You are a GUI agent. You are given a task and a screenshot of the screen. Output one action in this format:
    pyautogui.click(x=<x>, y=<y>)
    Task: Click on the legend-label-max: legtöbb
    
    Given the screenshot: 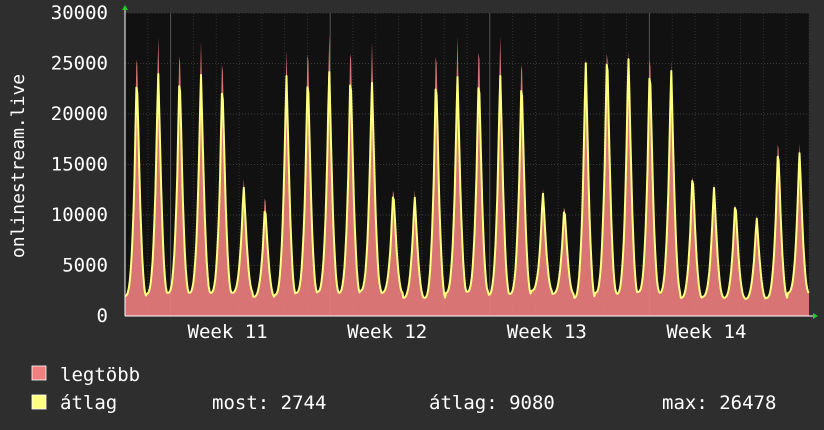 What is the action you would take?
    pyautogui.click(x=100, y=375)
    